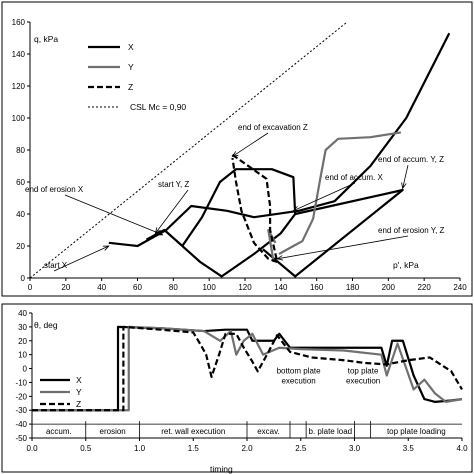 This screenshot has height=474, width=474. What do you see at coordinates (61, 392) in the screenshot?
I see `bottom-chart-legend: XYZ` at bounding box center [61, 392].